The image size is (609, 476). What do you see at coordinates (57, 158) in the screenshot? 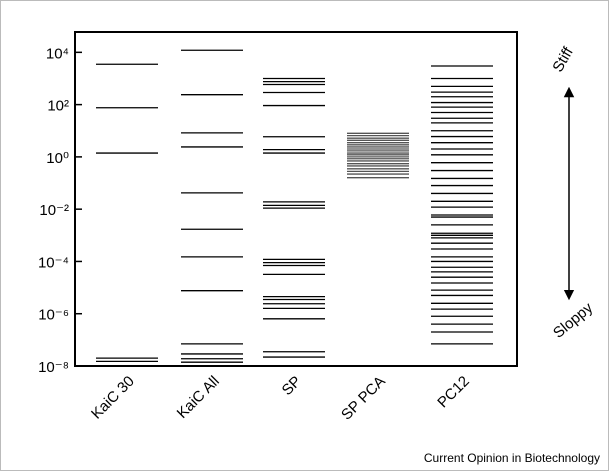
I see `y-tick-label: 10⁰` at bounding box center [57, 158].